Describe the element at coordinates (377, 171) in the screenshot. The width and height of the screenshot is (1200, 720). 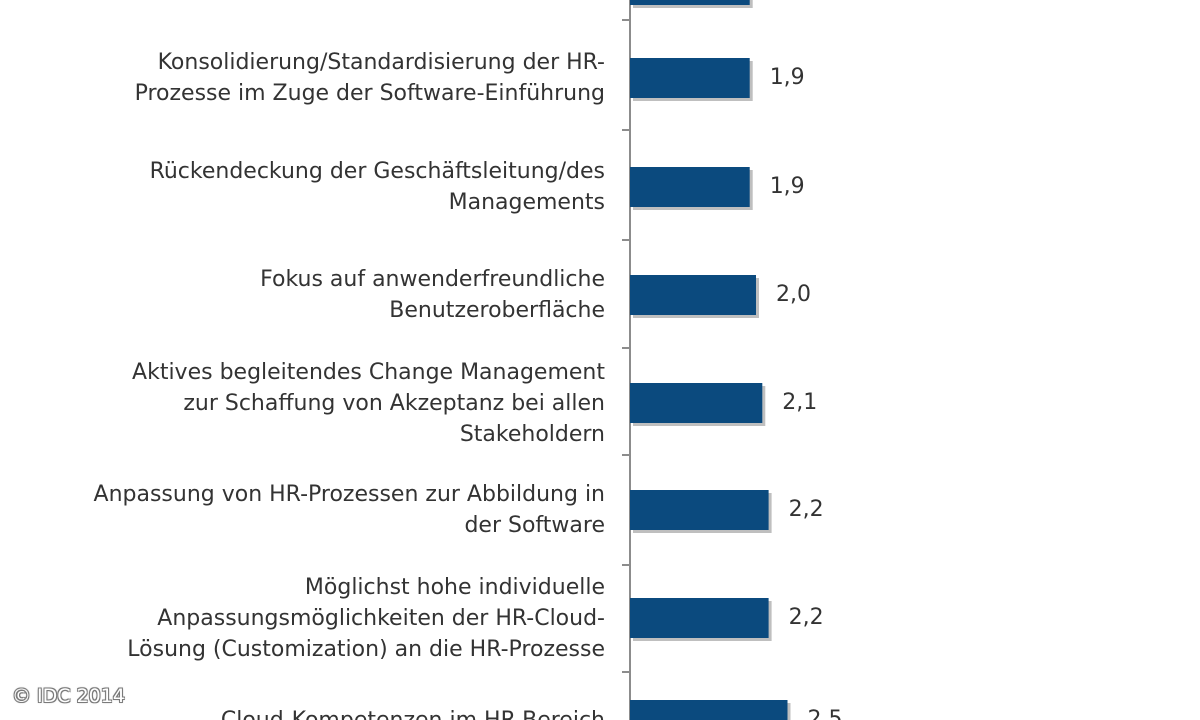
I see `category-label-line: Rückendeckung der Geschäftsleitung/des` at that location.